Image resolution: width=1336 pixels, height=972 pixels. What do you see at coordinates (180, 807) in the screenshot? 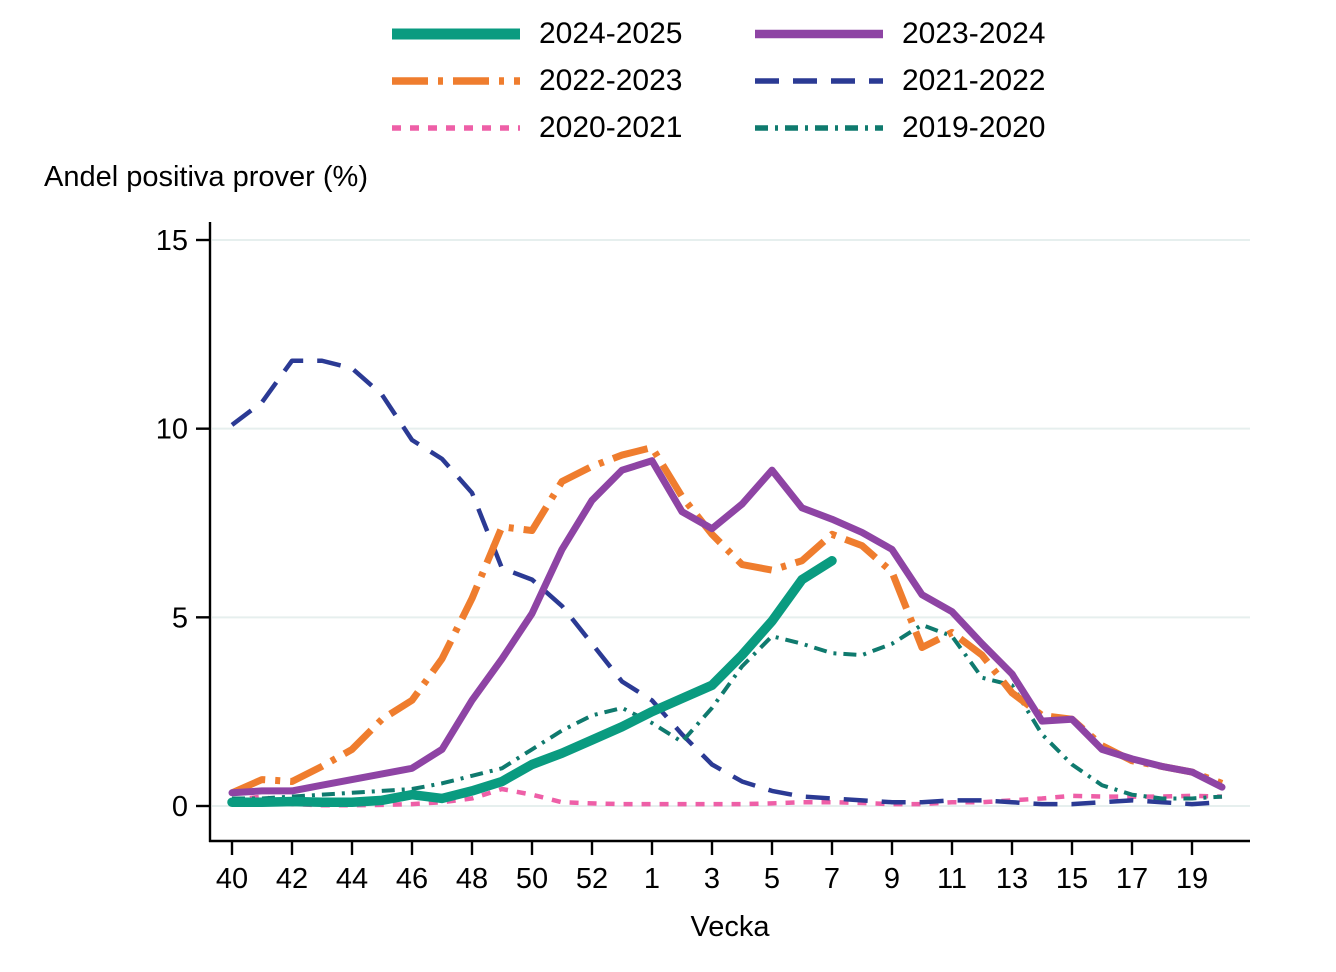
I see `y-tick-label: 0` at bounding box center [180, 807].